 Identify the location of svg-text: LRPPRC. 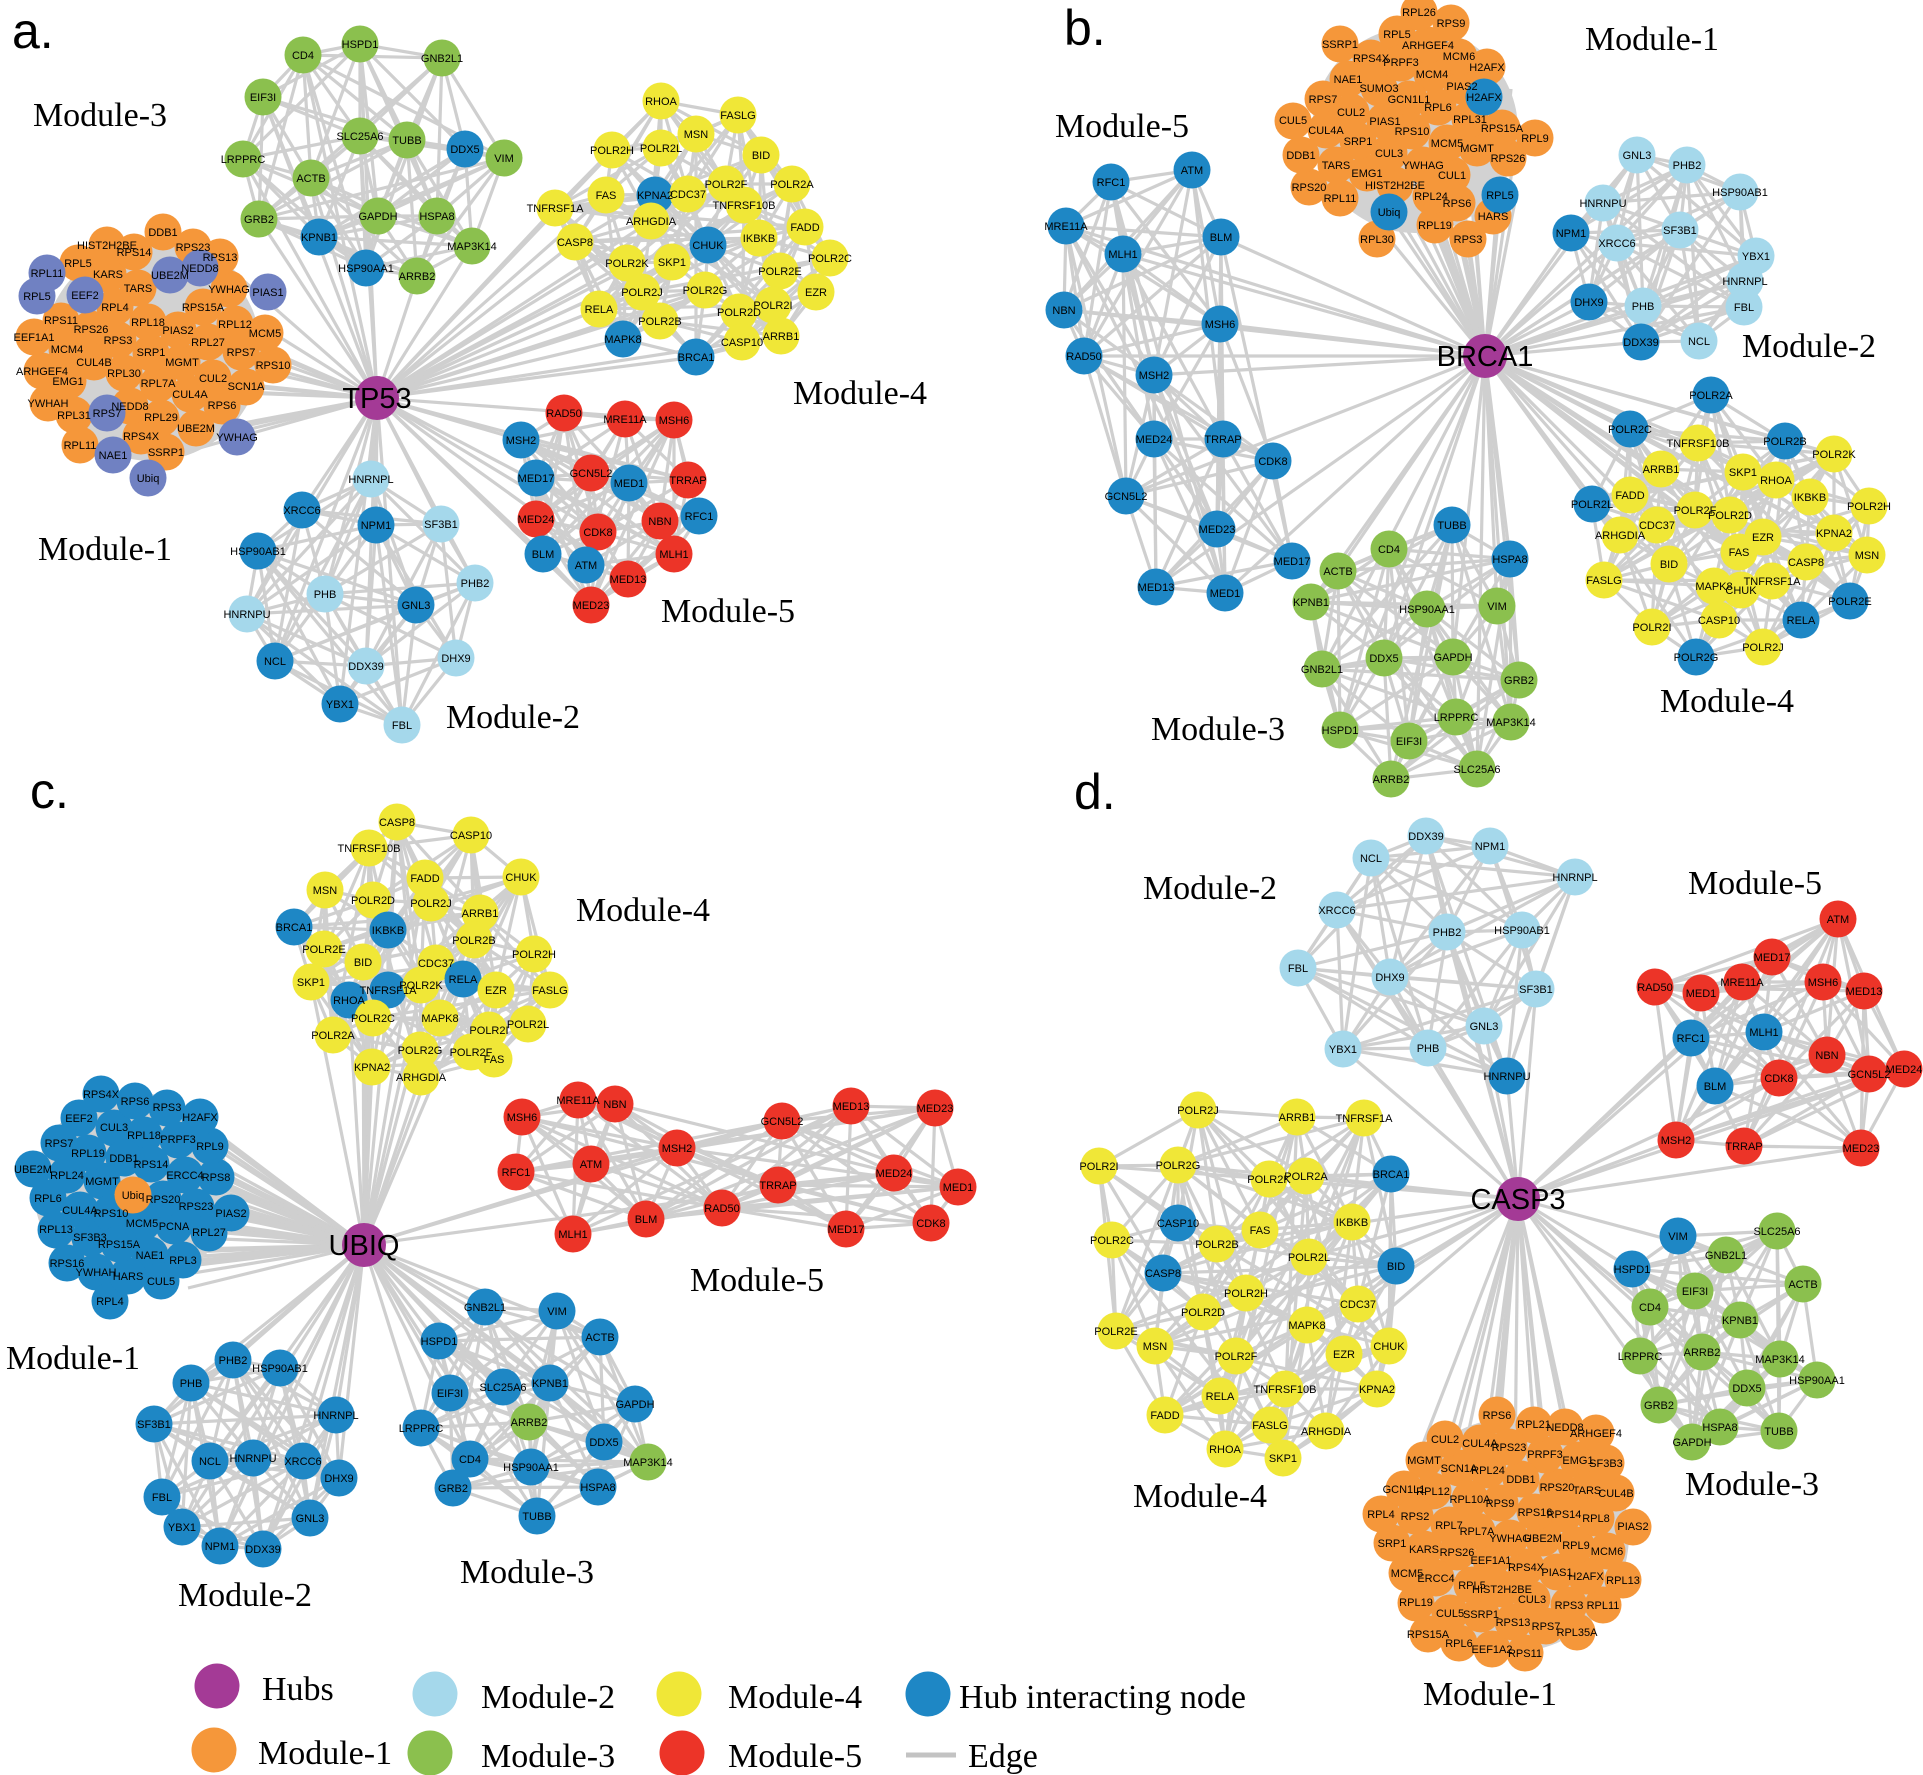
(243, 160).